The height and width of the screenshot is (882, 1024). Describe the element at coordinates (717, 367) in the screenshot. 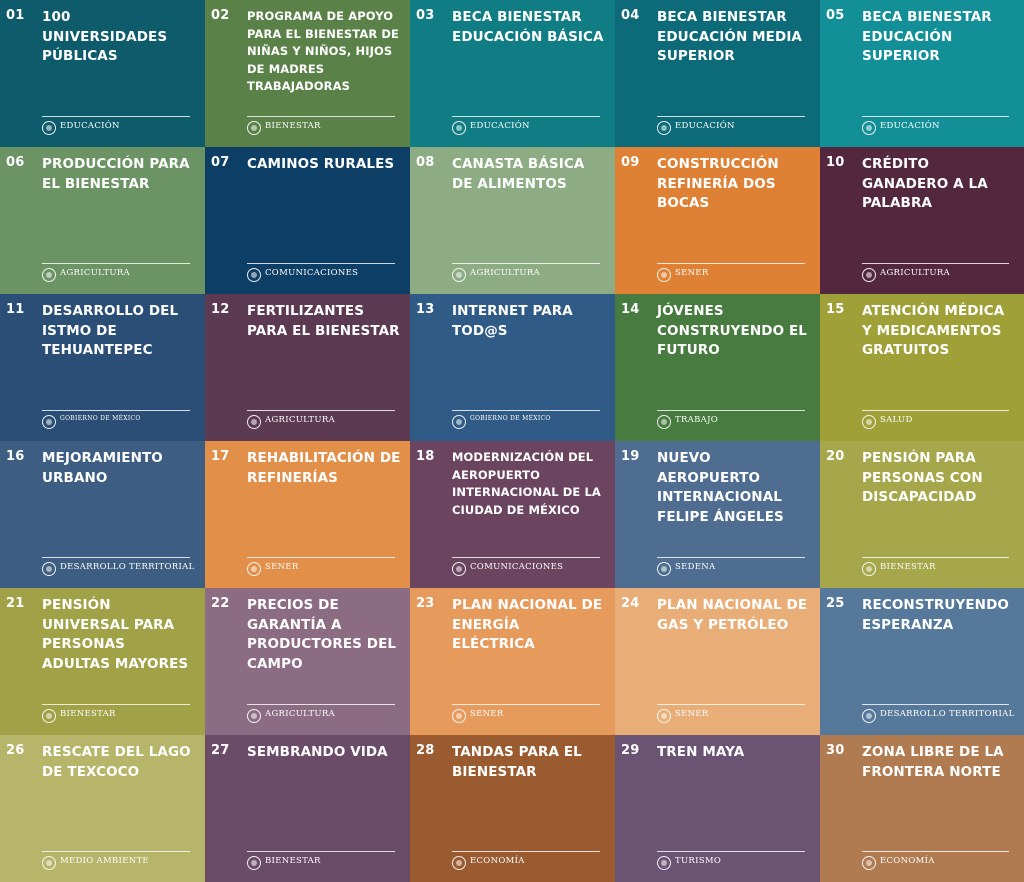

I see `program-tile-14: 14 JÓVENES CONSTRUYENDO EL FUTURO TRABAJO` at that location.